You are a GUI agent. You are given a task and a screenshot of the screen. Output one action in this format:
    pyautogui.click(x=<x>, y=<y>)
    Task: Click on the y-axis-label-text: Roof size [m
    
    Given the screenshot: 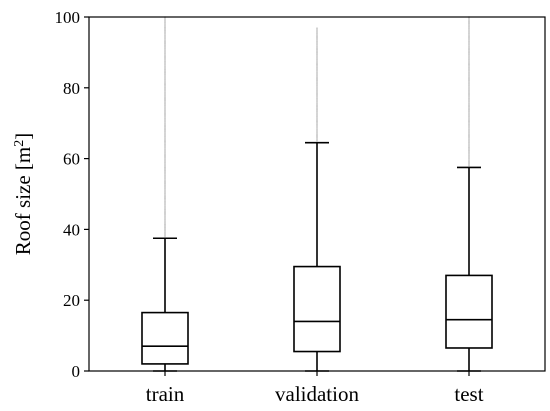 What is the action you would take?
    pyautogui.click(x=23, y=201)
    